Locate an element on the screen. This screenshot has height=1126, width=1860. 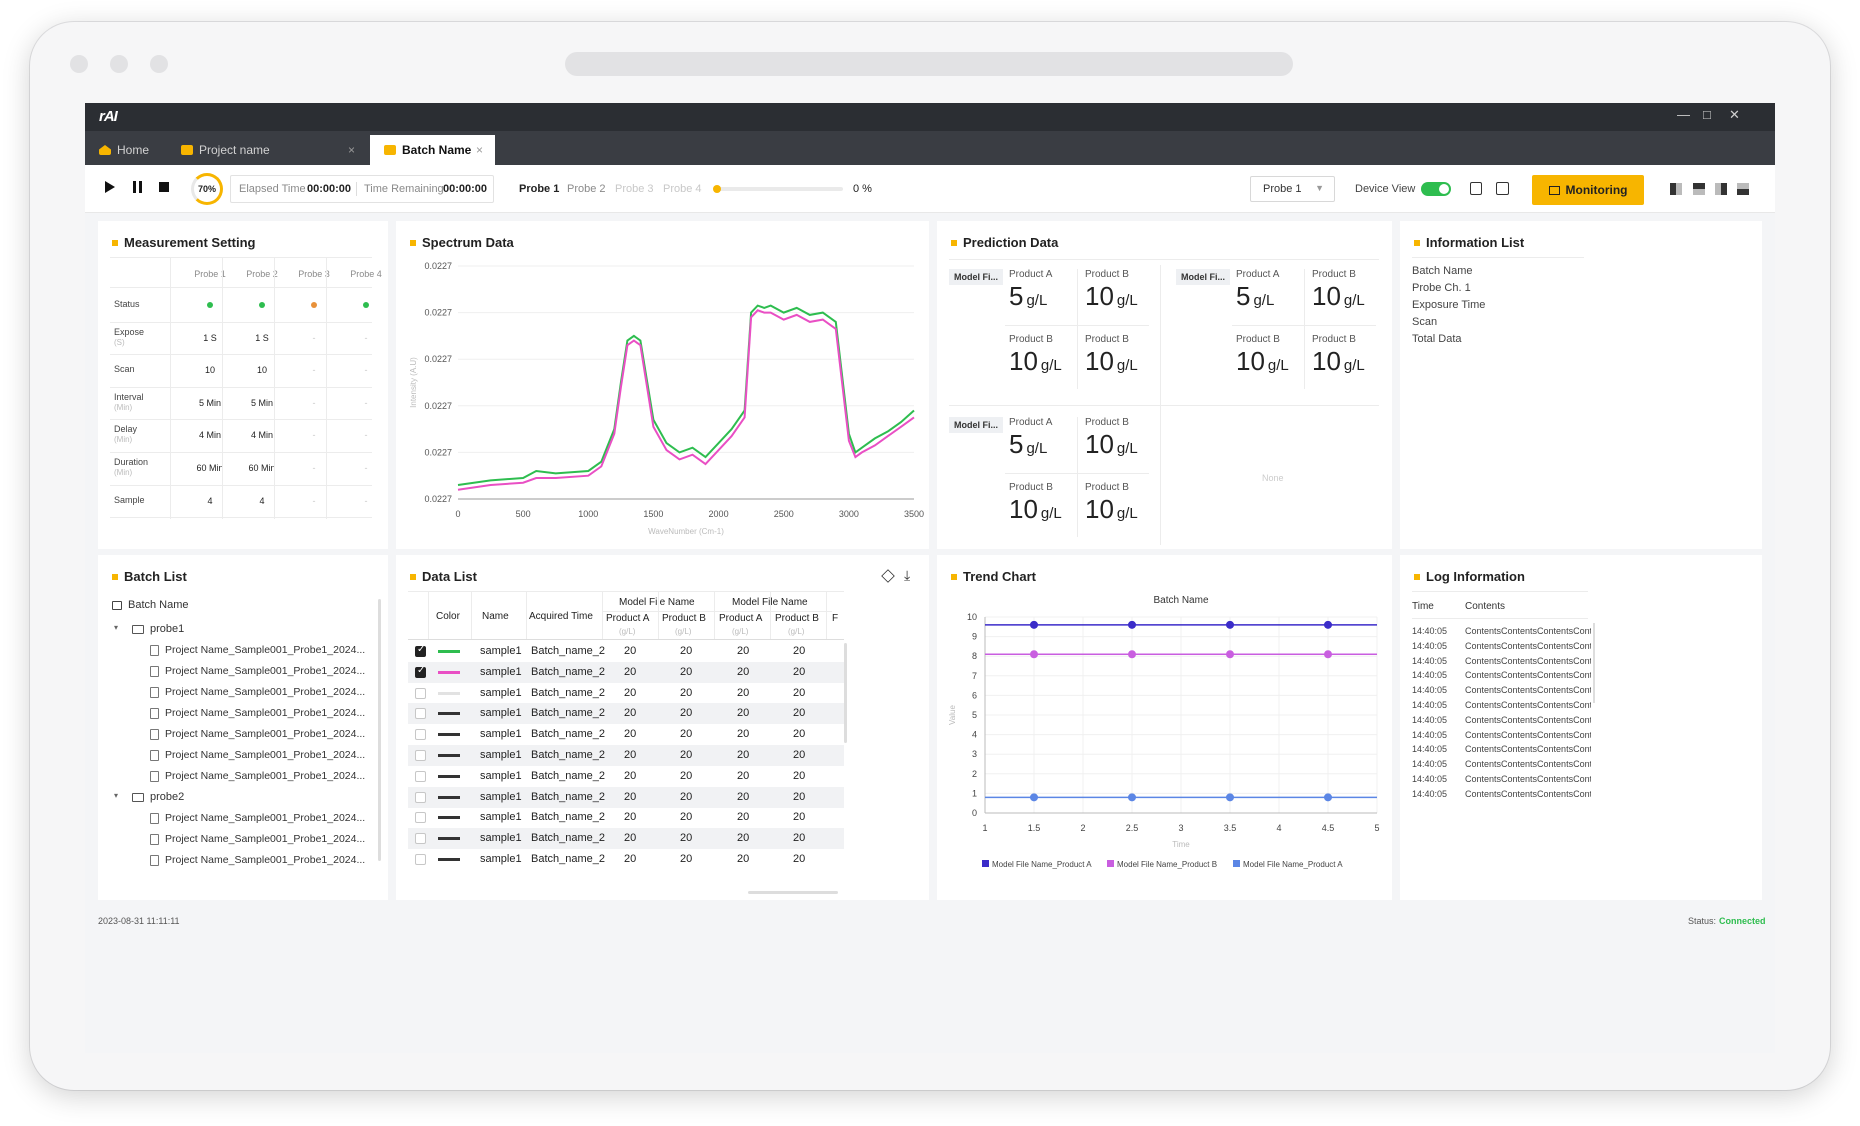
layout-2-icon is located at coordinates (1699, 189).